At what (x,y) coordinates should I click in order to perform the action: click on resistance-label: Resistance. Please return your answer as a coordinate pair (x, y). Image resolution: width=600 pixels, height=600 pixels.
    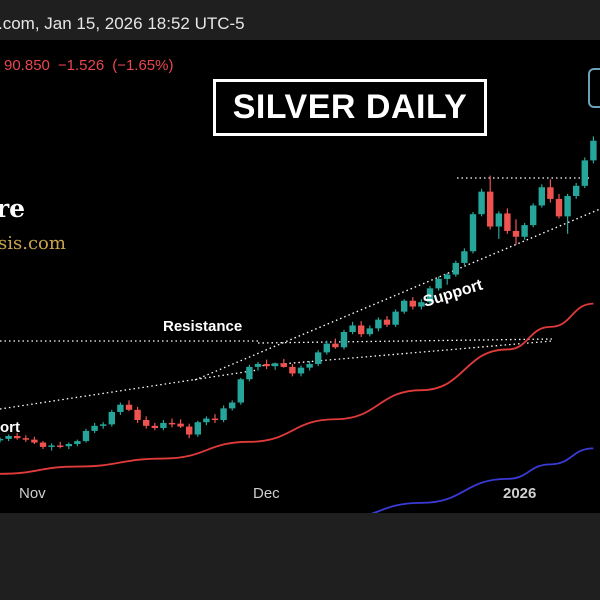
    Looking at the image, I should click on (202, 326).